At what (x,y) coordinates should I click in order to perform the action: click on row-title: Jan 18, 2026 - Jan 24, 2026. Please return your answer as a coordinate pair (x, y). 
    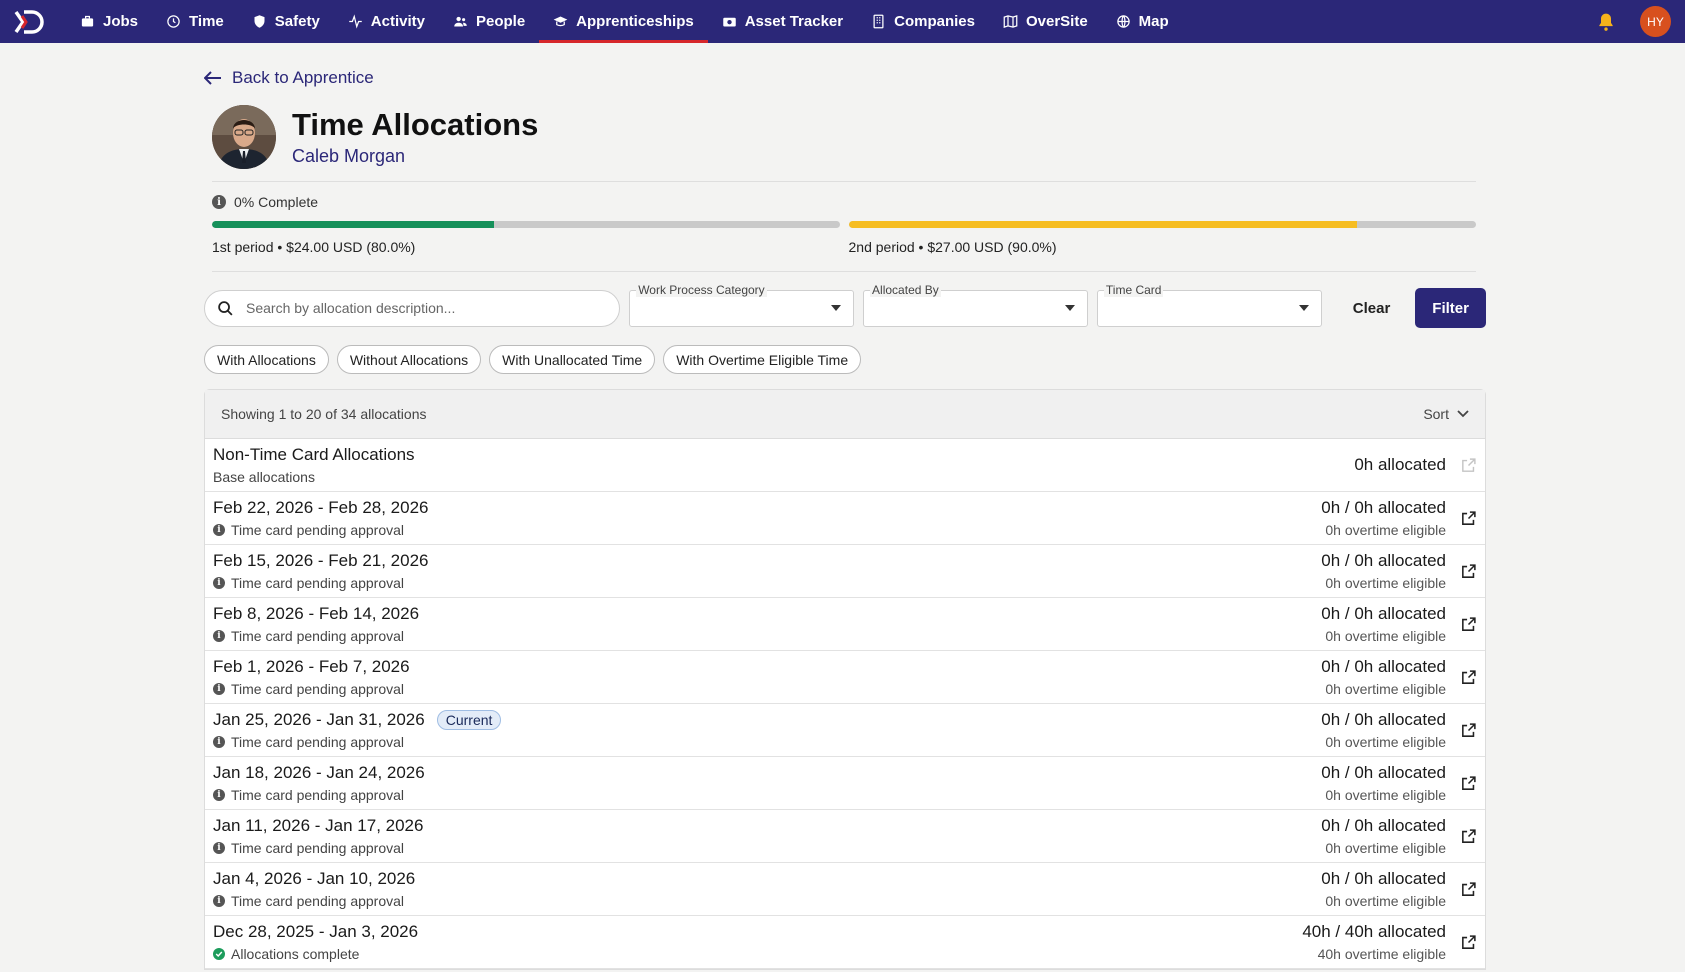
    Looking at the image, I should click on (319, 772).